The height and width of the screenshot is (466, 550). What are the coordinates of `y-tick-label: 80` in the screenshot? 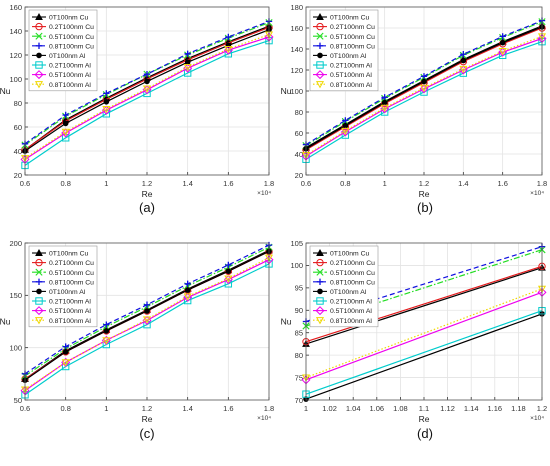 It's located at (299, 355).